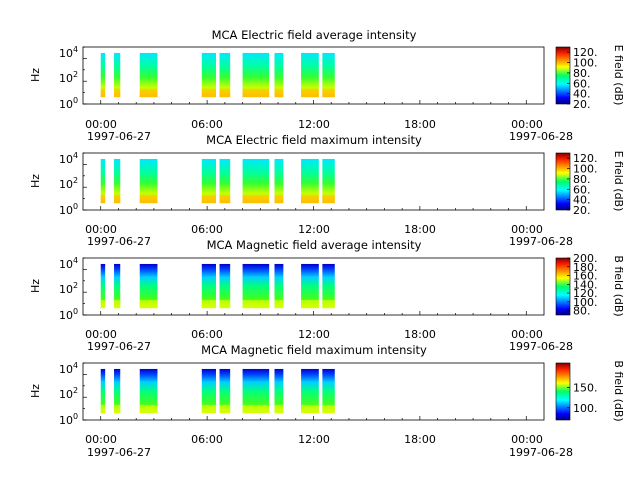 The height and width of the screenshot is (484, 640). Describe the element at coordinates (314, 245) in the screenshot. I see `panel-title: MCA Magnetic field average intensity` at that location.